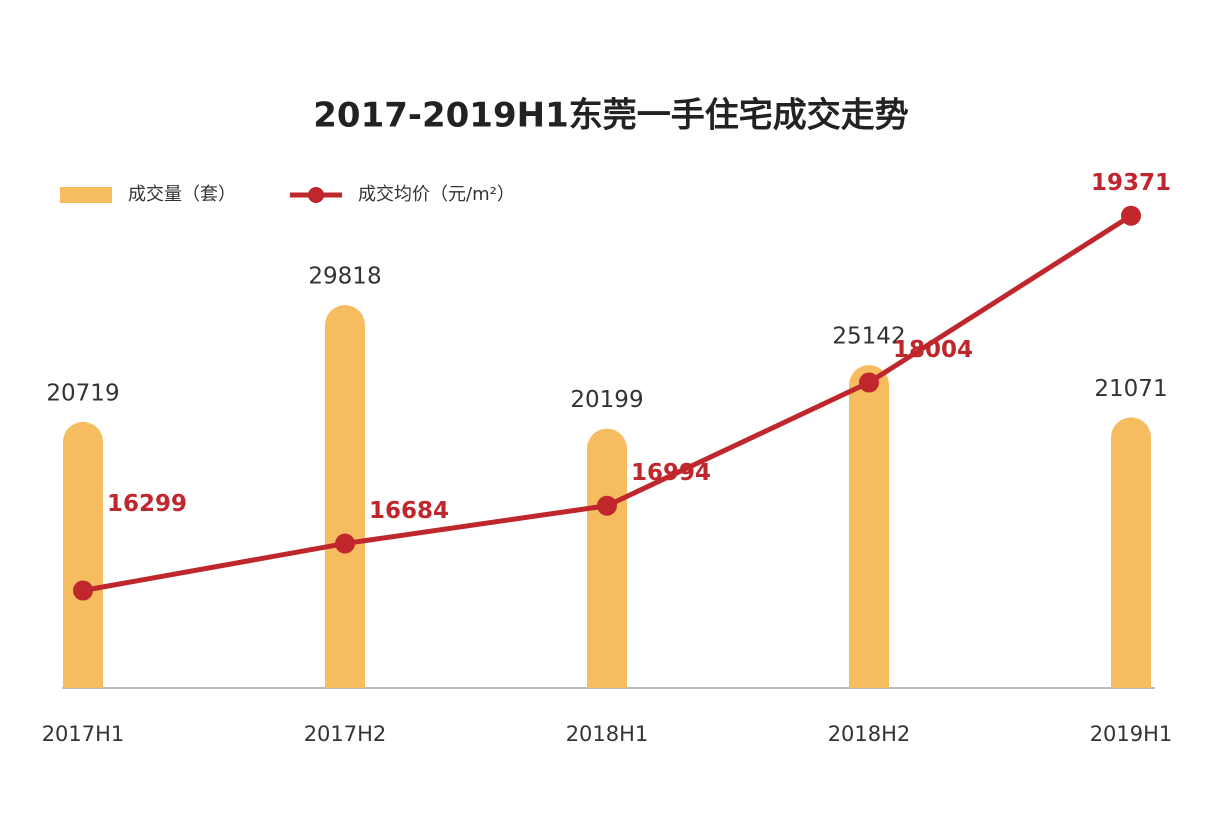  Describe the element at coordinates (1130, 389) in the screenshot. I see `value-label: 21071` at that location.